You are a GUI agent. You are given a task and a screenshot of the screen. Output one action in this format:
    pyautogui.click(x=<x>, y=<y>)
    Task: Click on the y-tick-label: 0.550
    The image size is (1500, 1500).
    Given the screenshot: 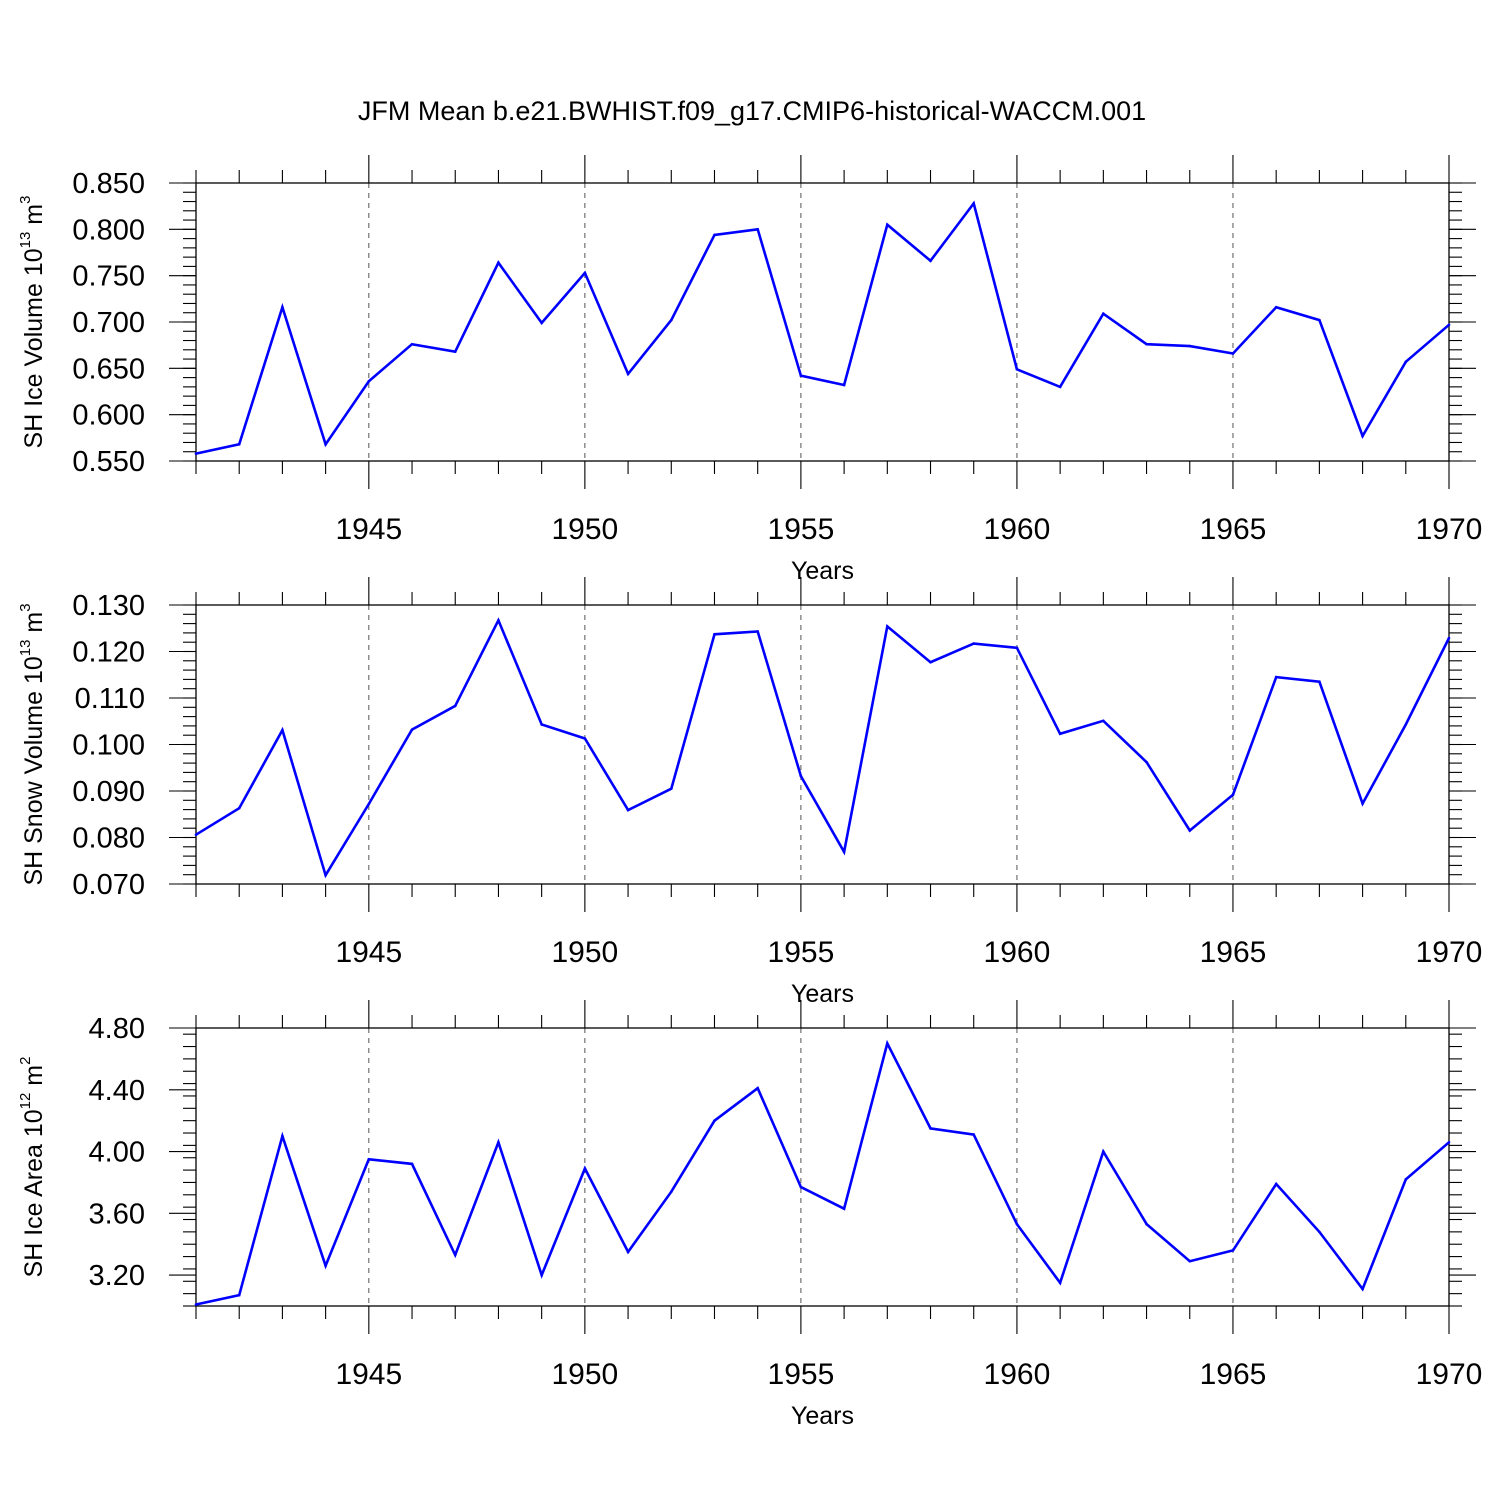 What is the action you would take?
    pyautogui.click(x=108, y=462)
    